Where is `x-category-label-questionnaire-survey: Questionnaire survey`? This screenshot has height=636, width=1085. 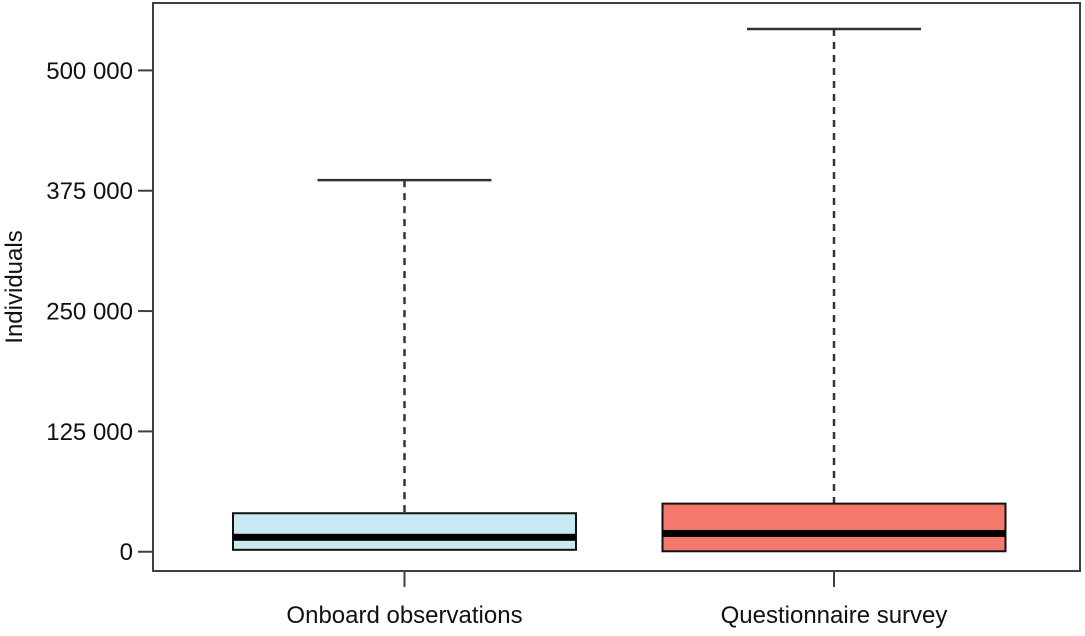 x-category-label-questionnaire-survey: Questionnaire survey is located at coordinates (834, 615).